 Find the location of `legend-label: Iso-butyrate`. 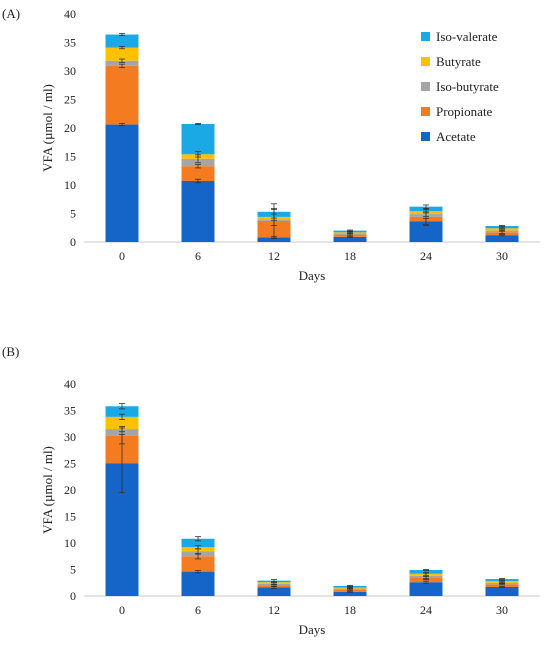

legend-label: Iso-butyrate is located at coordinates (467, 86).